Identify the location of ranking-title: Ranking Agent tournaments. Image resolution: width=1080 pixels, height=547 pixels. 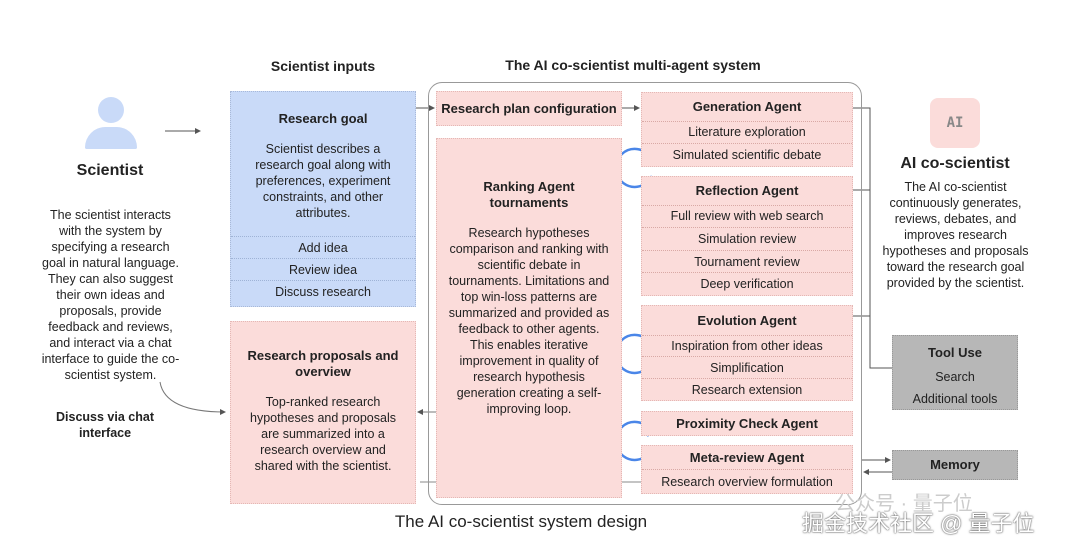
(529, 194).